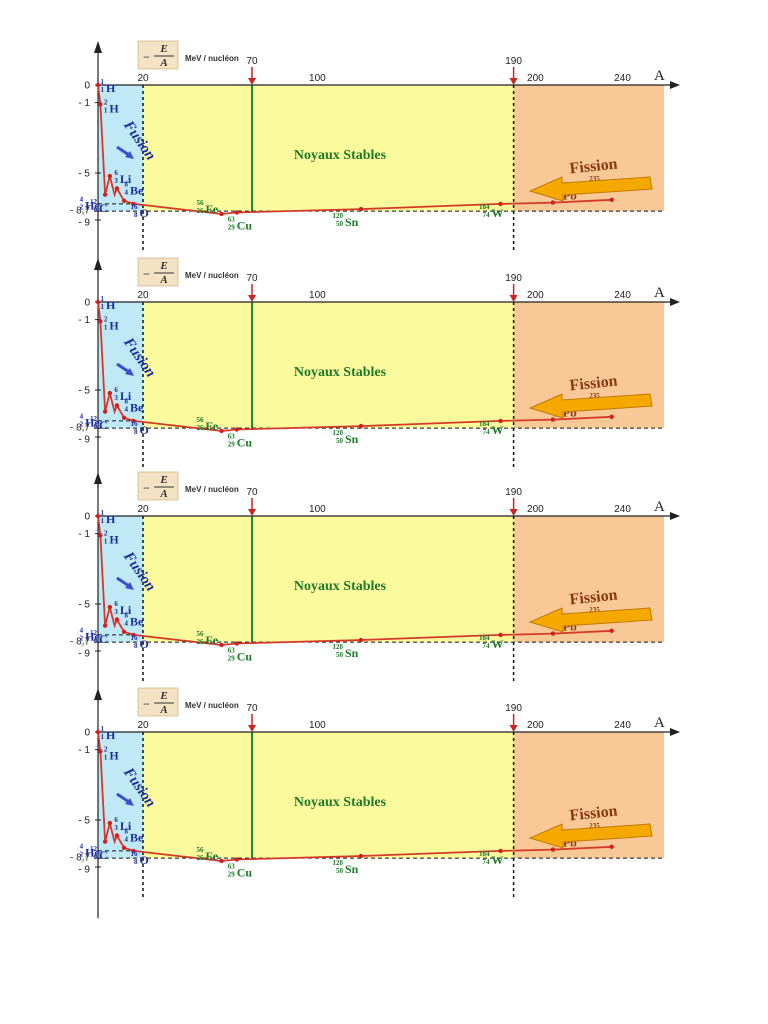  What do you see at coordinates (232, 875) in the screenshot?
I see `nuclide-atomic-number: 29` at bounding box center [232, 875].